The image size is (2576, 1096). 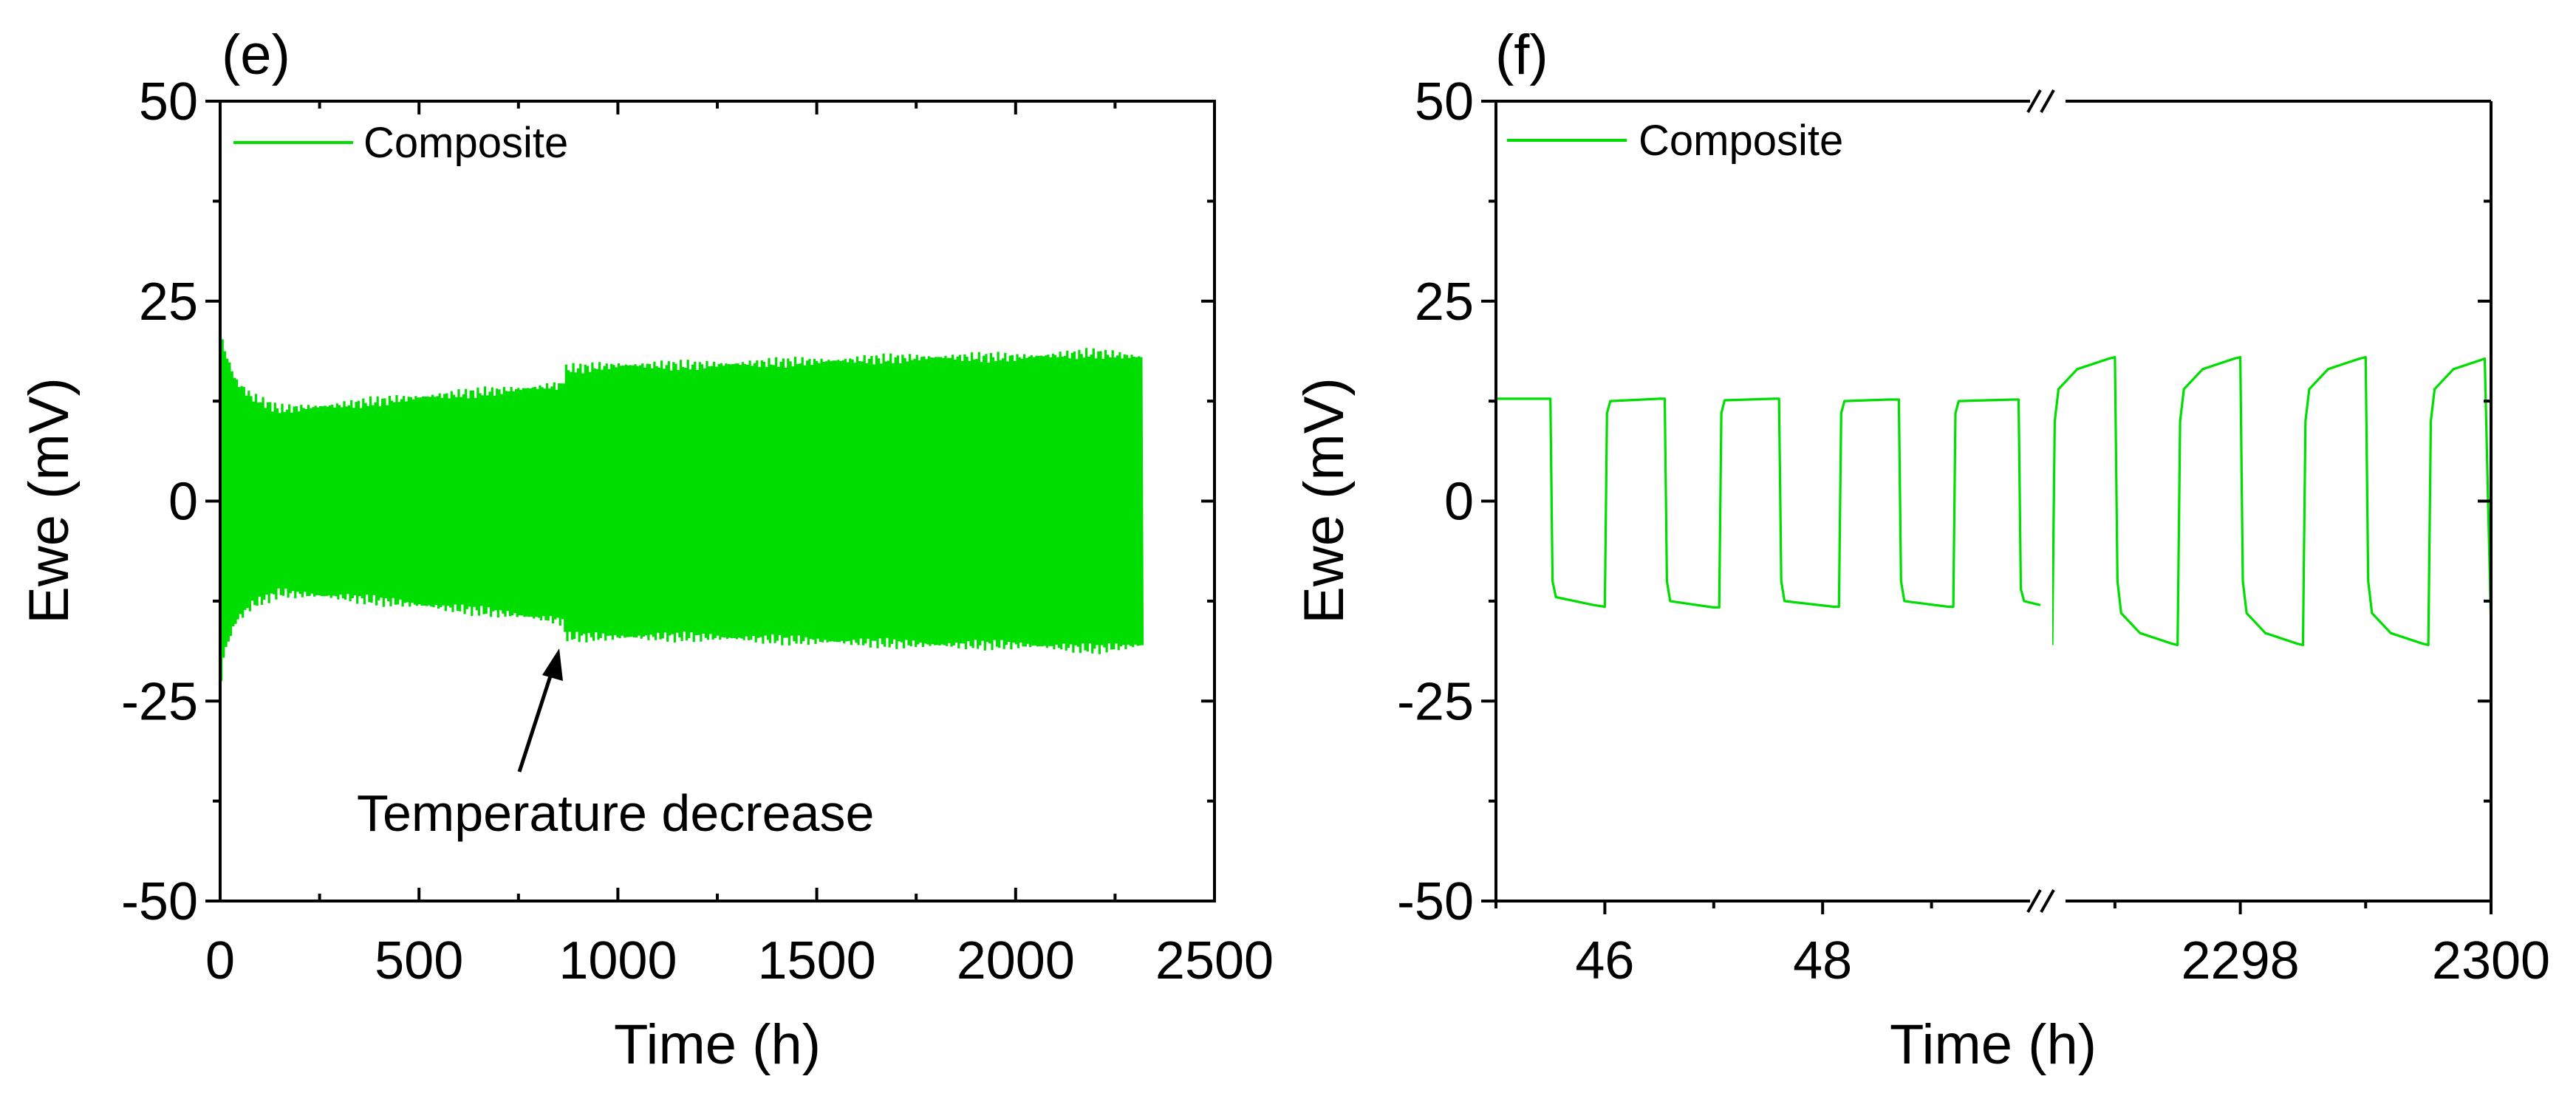 What do you see at coordinates (1604, 960) in the screenshot?
I see `f-xtick-label: 46` at bounding box center [1604, 960].